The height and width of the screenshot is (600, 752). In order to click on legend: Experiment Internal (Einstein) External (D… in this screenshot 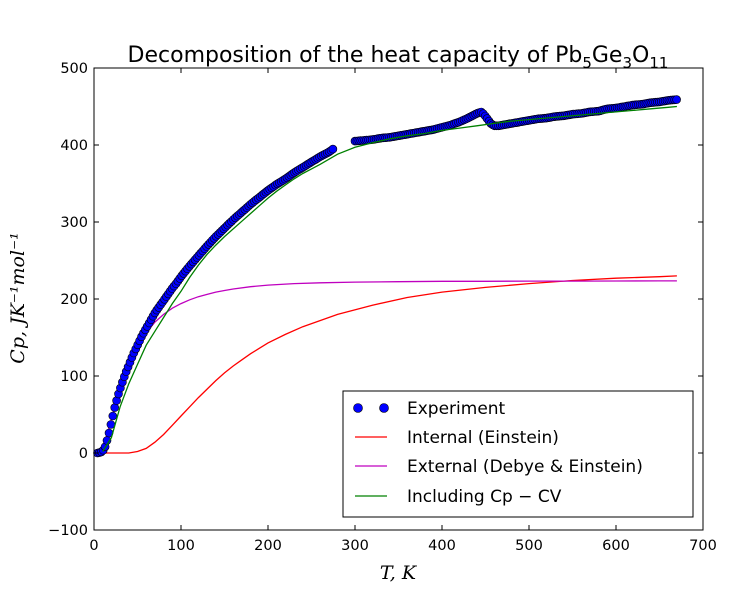, I will do `click(518, 454)`.